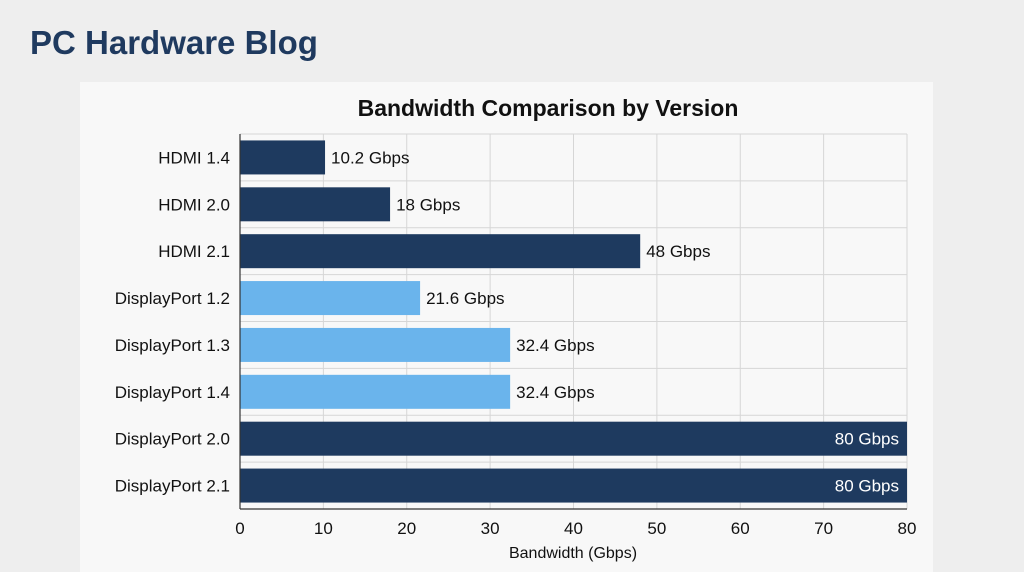 The image size is (1024, 572). Describe the element at coordinates (548, 108) in the screenshot. I see `chart-title: Bandwidth Comparison by Version` at that location.